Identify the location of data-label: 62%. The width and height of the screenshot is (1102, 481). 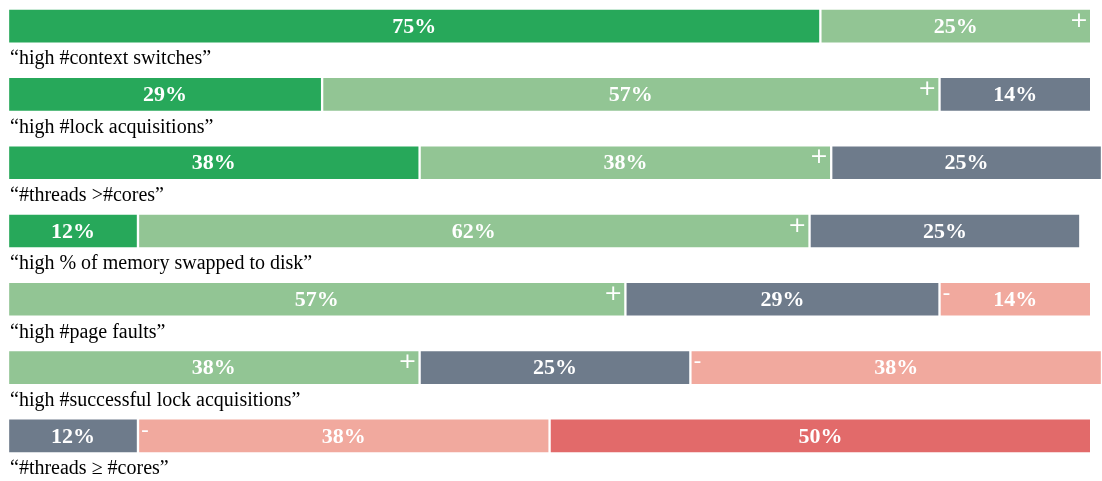
(473, 230).